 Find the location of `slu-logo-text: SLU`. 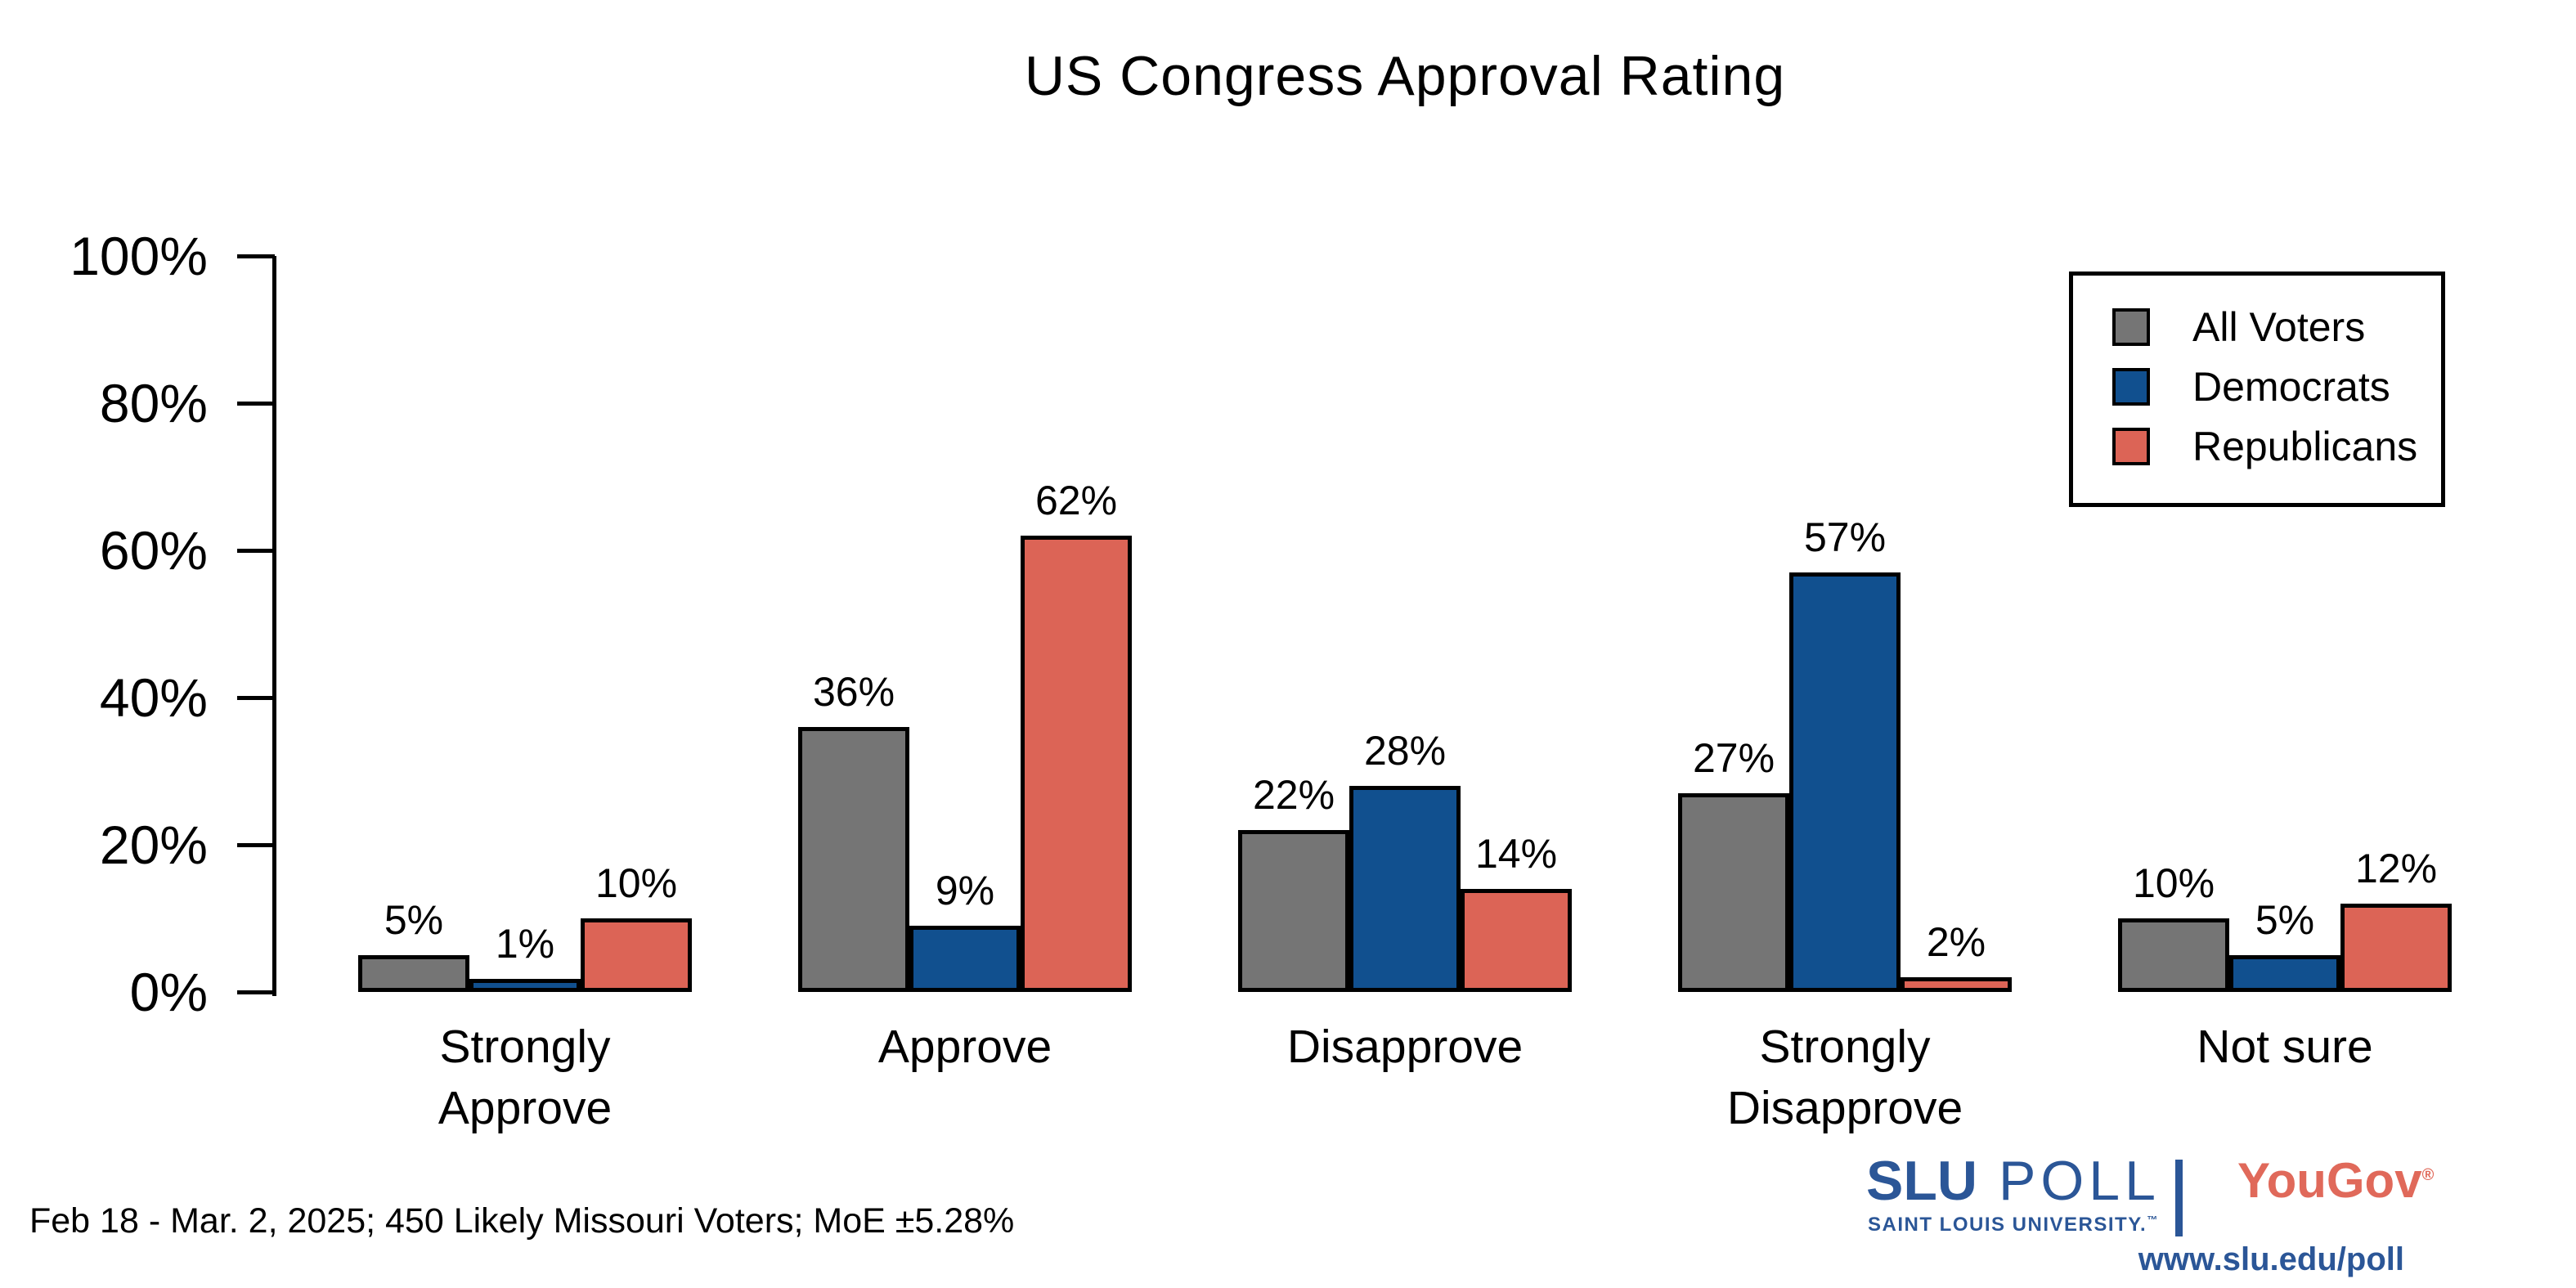

slu-logo-text: SLU is located at coordinates (1921, 1181).